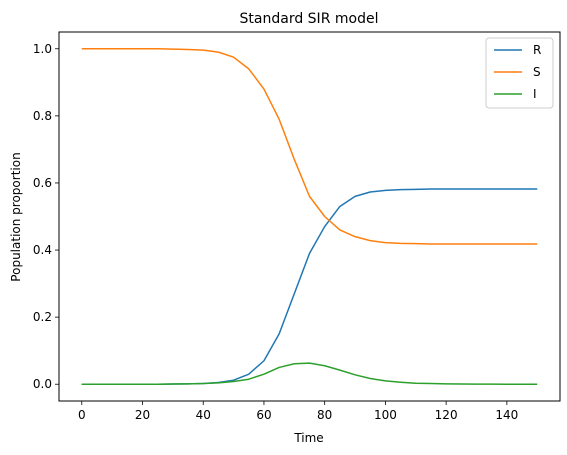 The height and width of the screenshot is (455, 567). What do you see at coordinates (309, 373) in the screenshot?
I see `series-line-i` at bounding box center [309, 373].